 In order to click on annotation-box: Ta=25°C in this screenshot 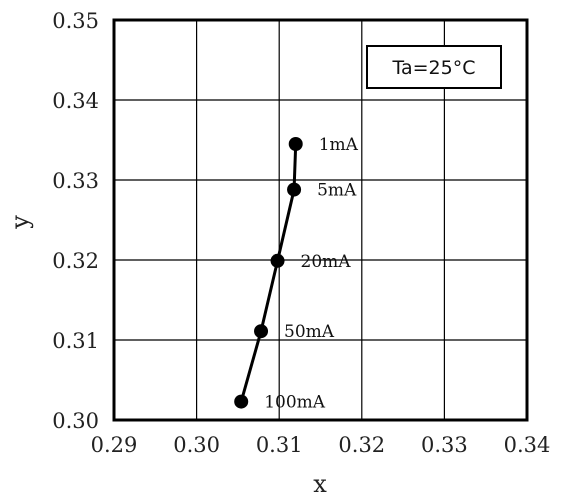, I will do `click(434, 67)`.